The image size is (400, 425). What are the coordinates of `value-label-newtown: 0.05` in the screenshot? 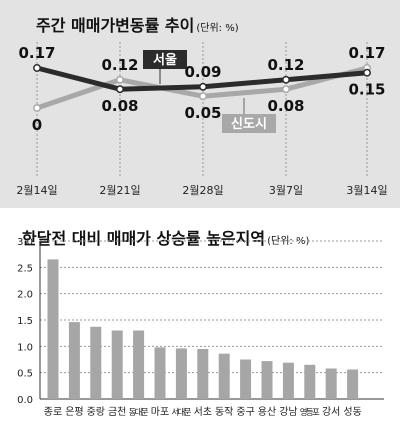 It's located at (202, 113).